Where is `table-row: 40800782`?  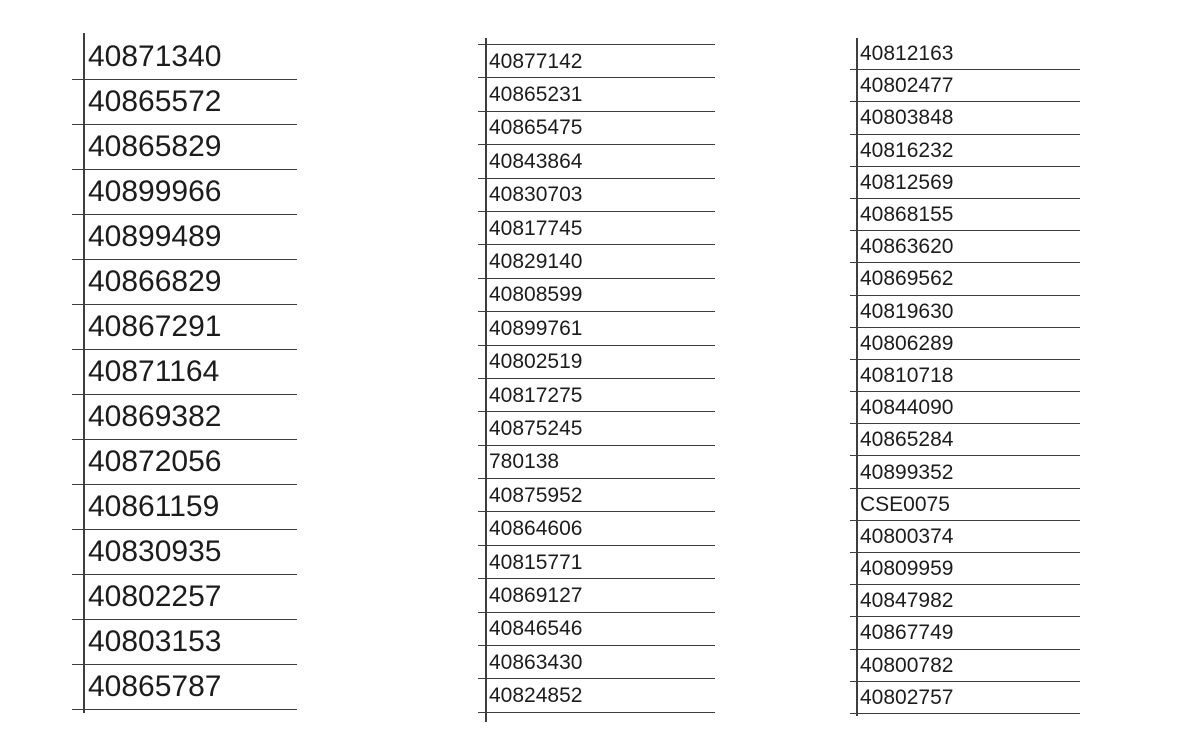 table-row: 40800782 is located at coordinates (965, 666).